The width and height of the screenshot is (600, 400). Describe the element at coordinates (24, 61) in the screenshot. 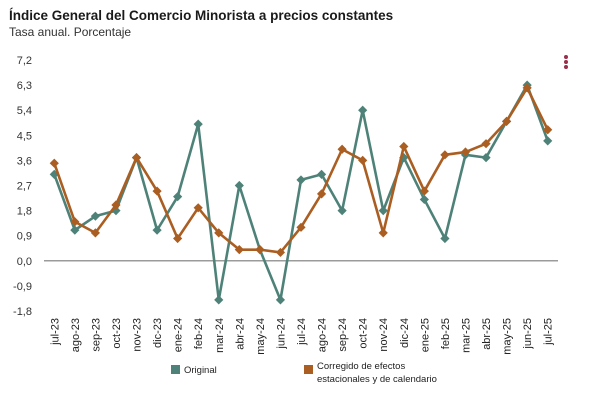

I see `y-tick-label: 7,2` at that location.